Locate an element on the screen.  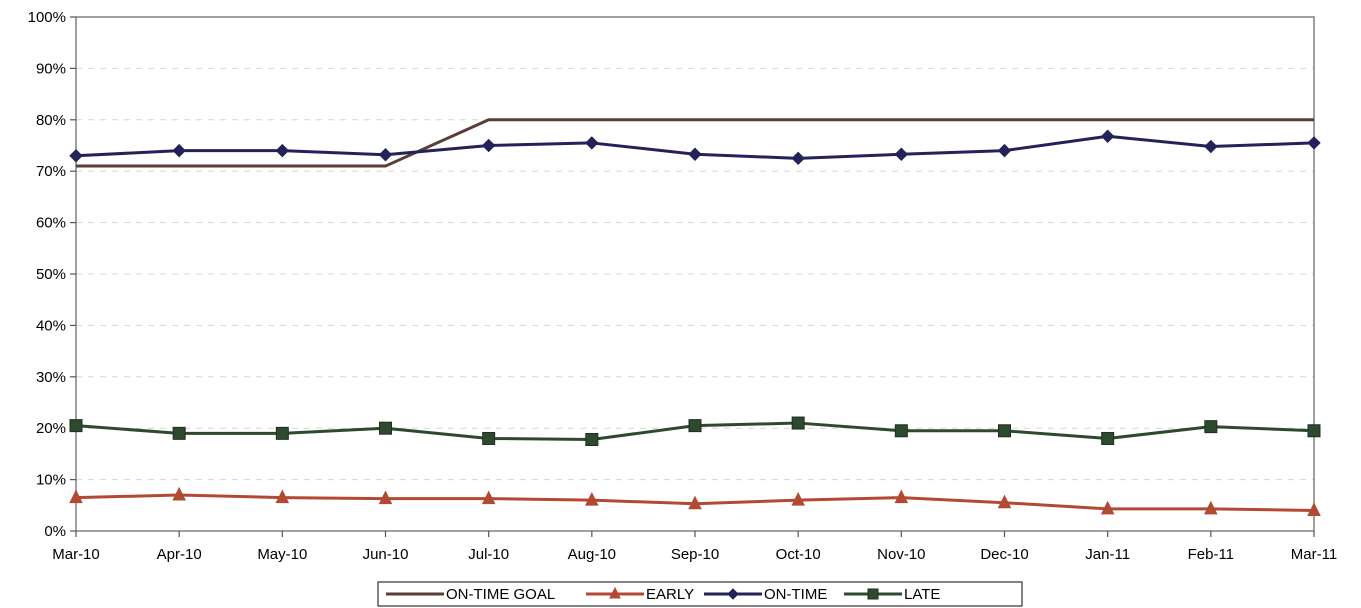
series-on-time is located at coordinates (695, 147).